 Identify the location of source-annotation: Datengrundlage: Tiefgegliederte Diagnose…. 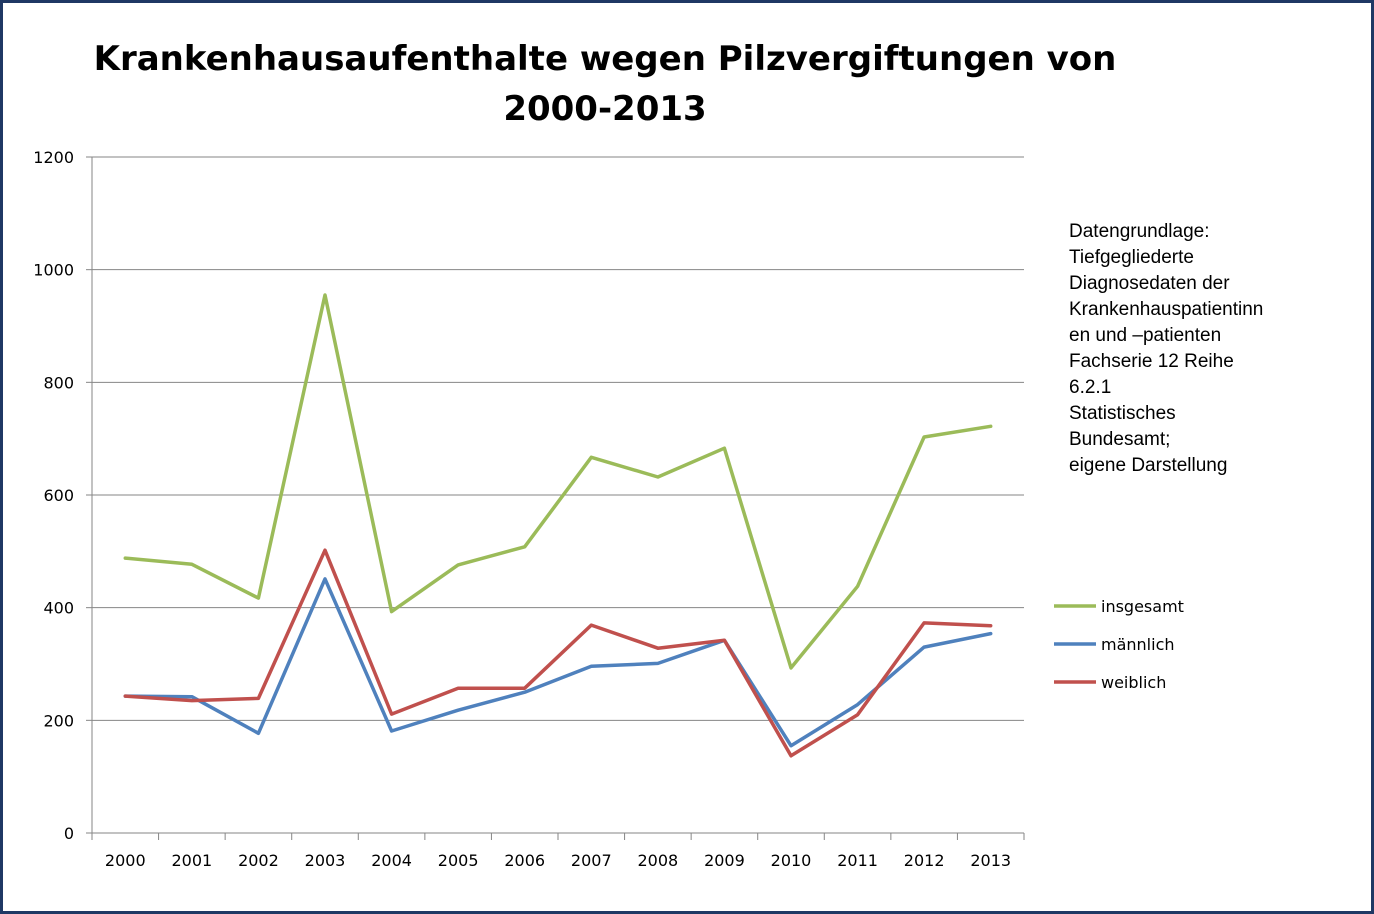
(1214, 349).